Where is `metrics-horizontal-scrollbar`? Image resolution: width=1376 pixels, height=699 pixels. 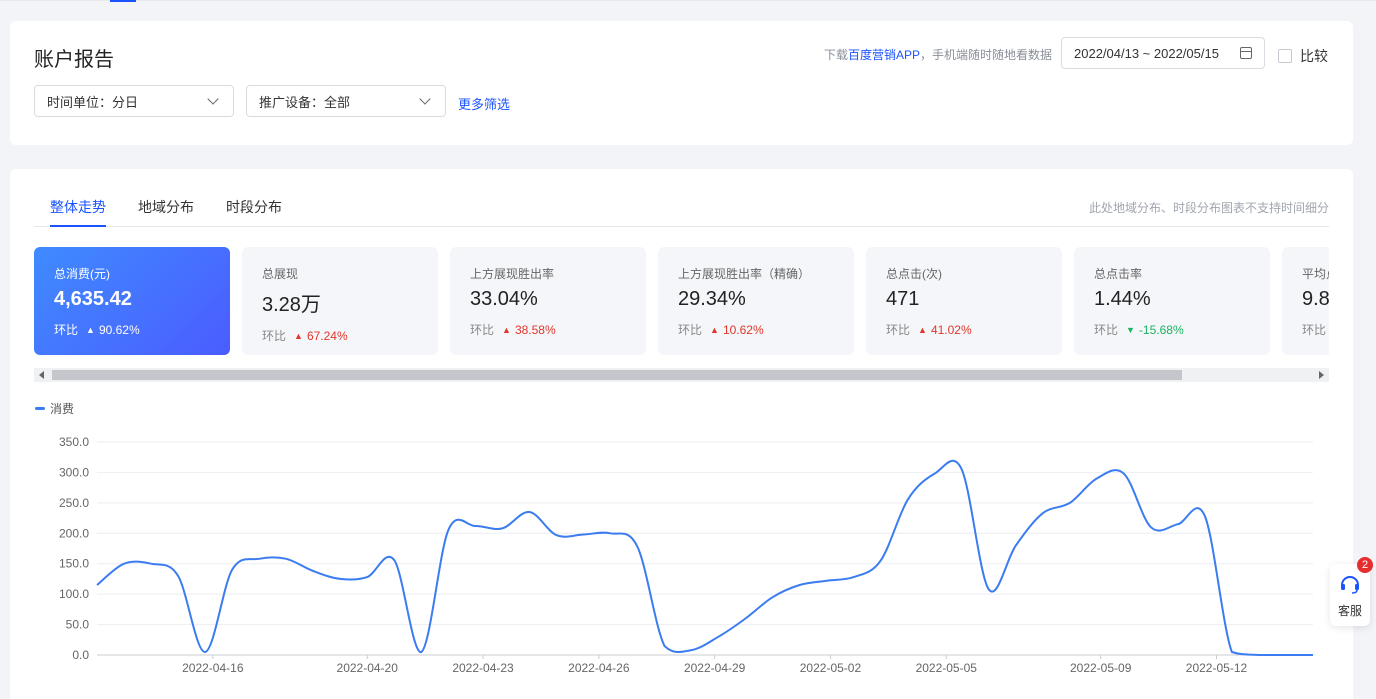 metrics-horizontal-scrollbar is located at coordinates (681, 375).